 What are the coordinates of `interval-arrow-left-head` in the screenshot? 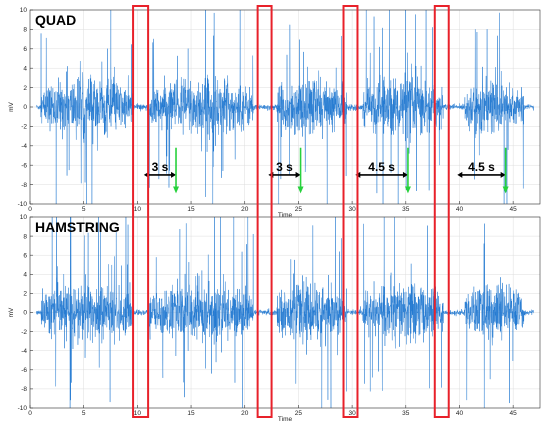 It's located at (460, 174).